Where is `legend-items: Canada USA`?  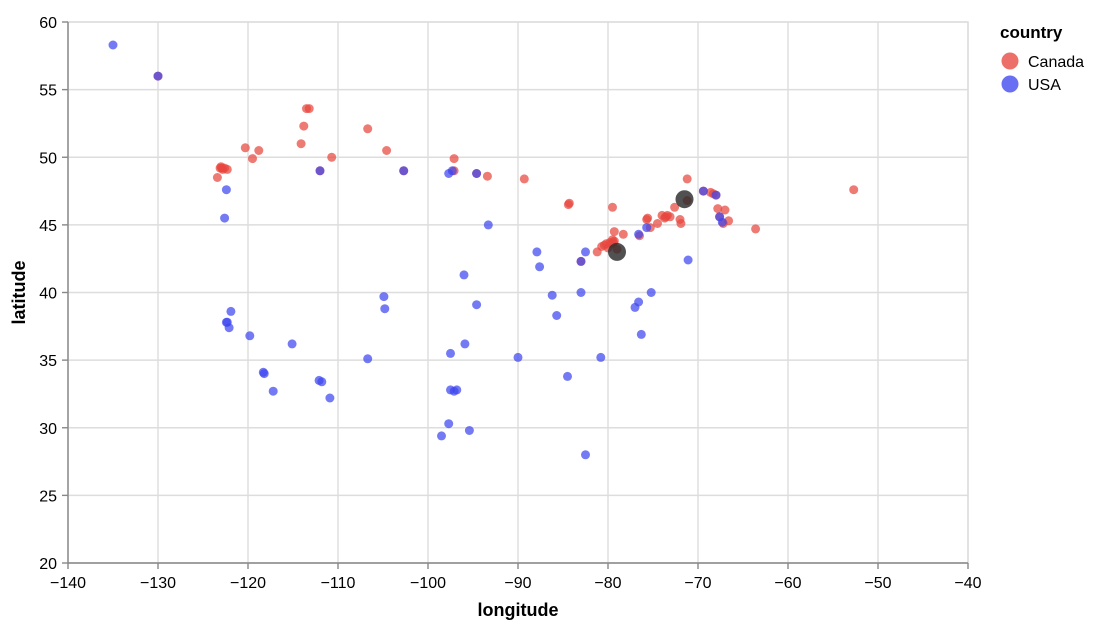 legend-items: Canada USA is located at coordinates (1042, 73).